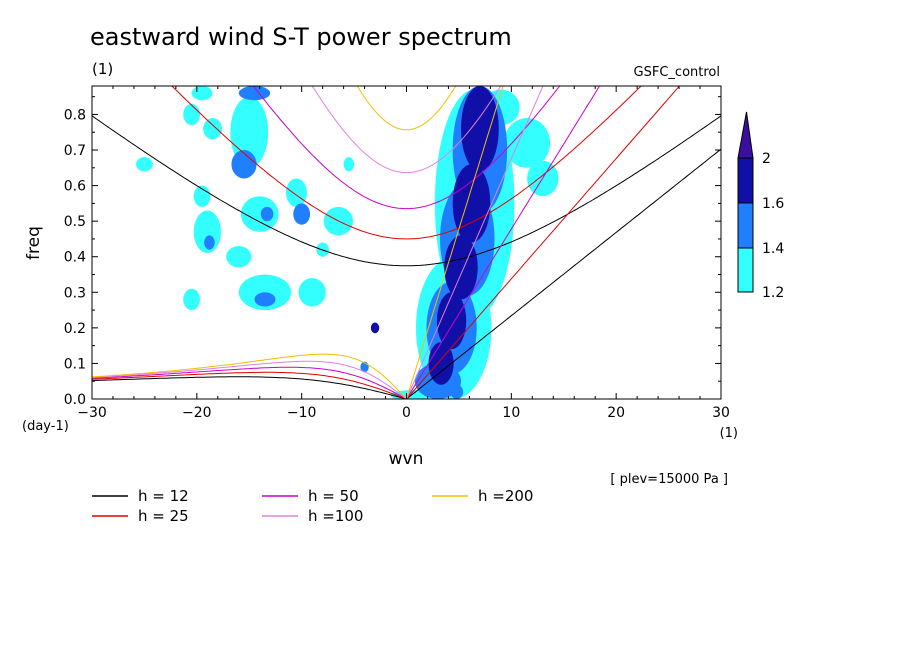  Describe the element at coordinates (75, 151) in the screenshot. I see `y-tick-label: 0.7` at that location.